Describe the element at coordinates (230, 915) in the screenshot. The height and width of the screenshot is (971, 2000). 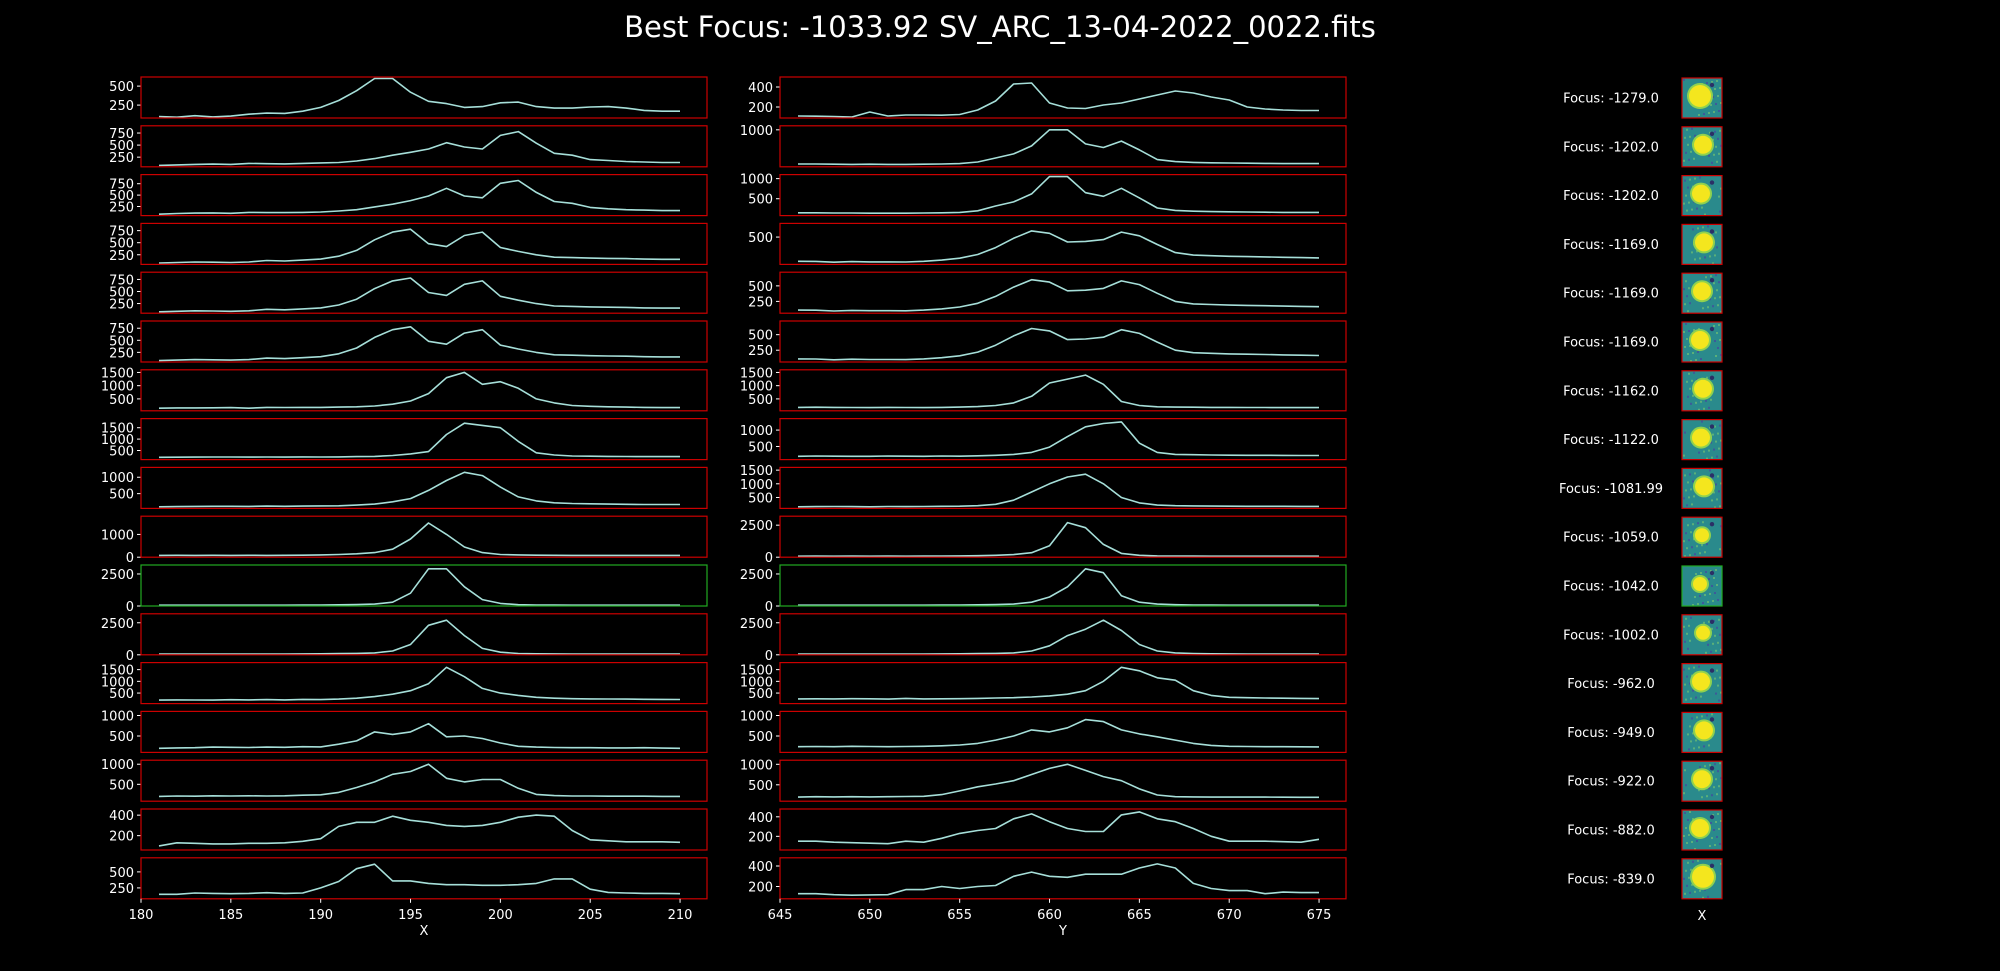
I see `x-xtick-label: 185` at that location.